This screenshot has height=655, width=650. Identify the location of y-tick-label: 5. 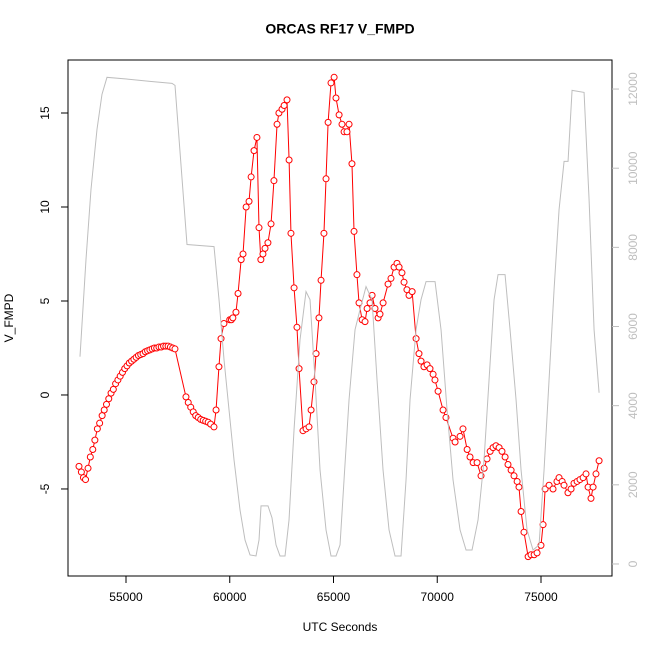
(45, 300).